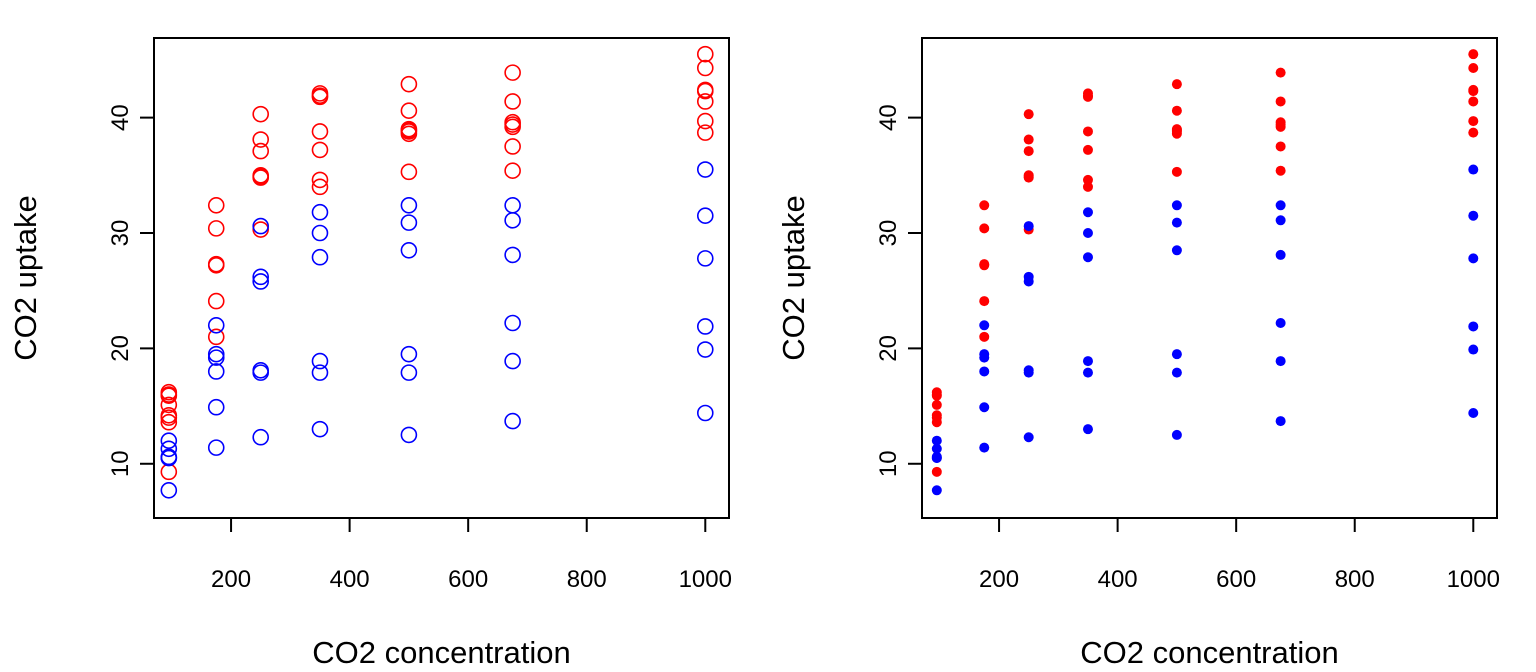  I want to click on y-tick-label: 10, so click(120, 463).